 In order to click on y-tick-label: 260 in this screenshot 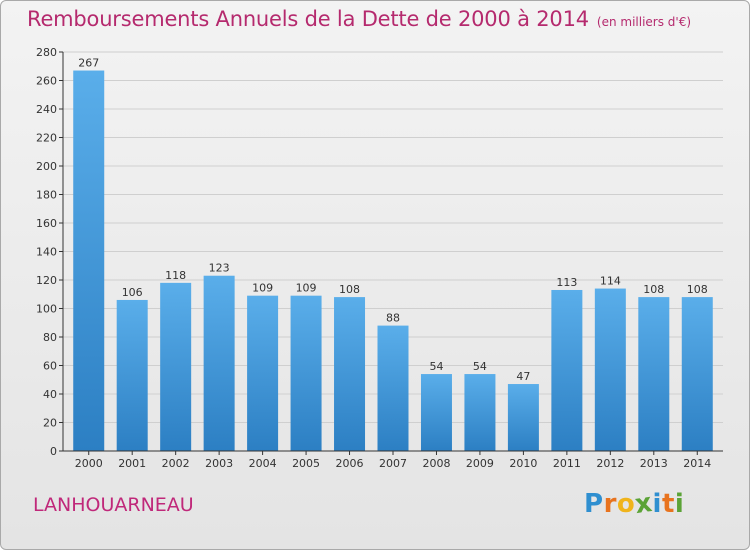, I will do `click(46, 81)`.